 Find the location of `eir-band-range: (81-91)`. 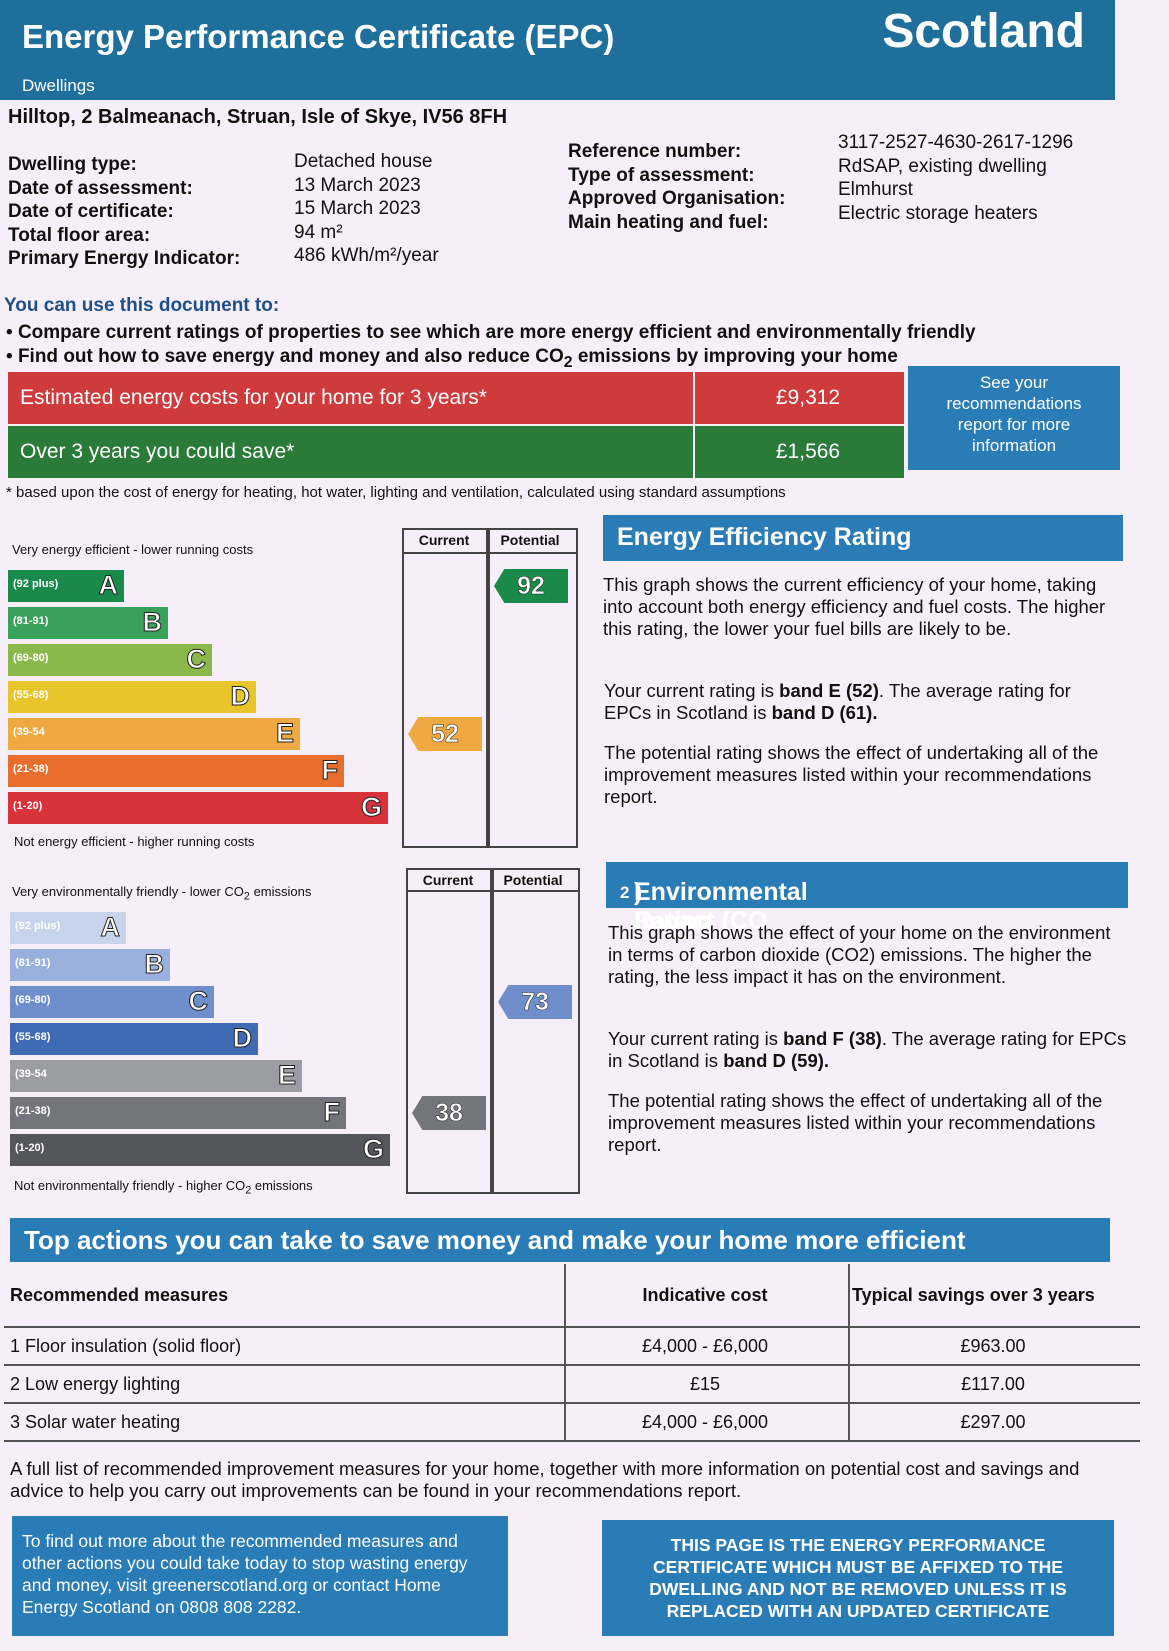

eir-band-range: (81-91) is located at coordinates (33, 963).